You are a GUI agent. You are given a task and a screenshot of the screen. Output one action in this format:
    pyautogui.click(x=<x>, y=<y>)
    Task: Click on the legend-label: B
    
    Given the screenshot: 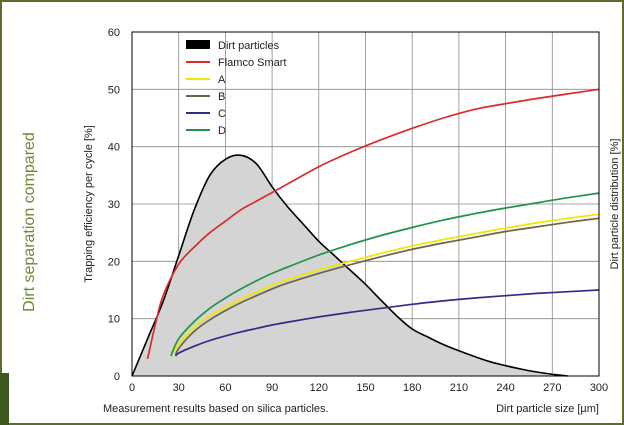 What is the action you would take?
    pyautogui.click(x=221, y=97)
    